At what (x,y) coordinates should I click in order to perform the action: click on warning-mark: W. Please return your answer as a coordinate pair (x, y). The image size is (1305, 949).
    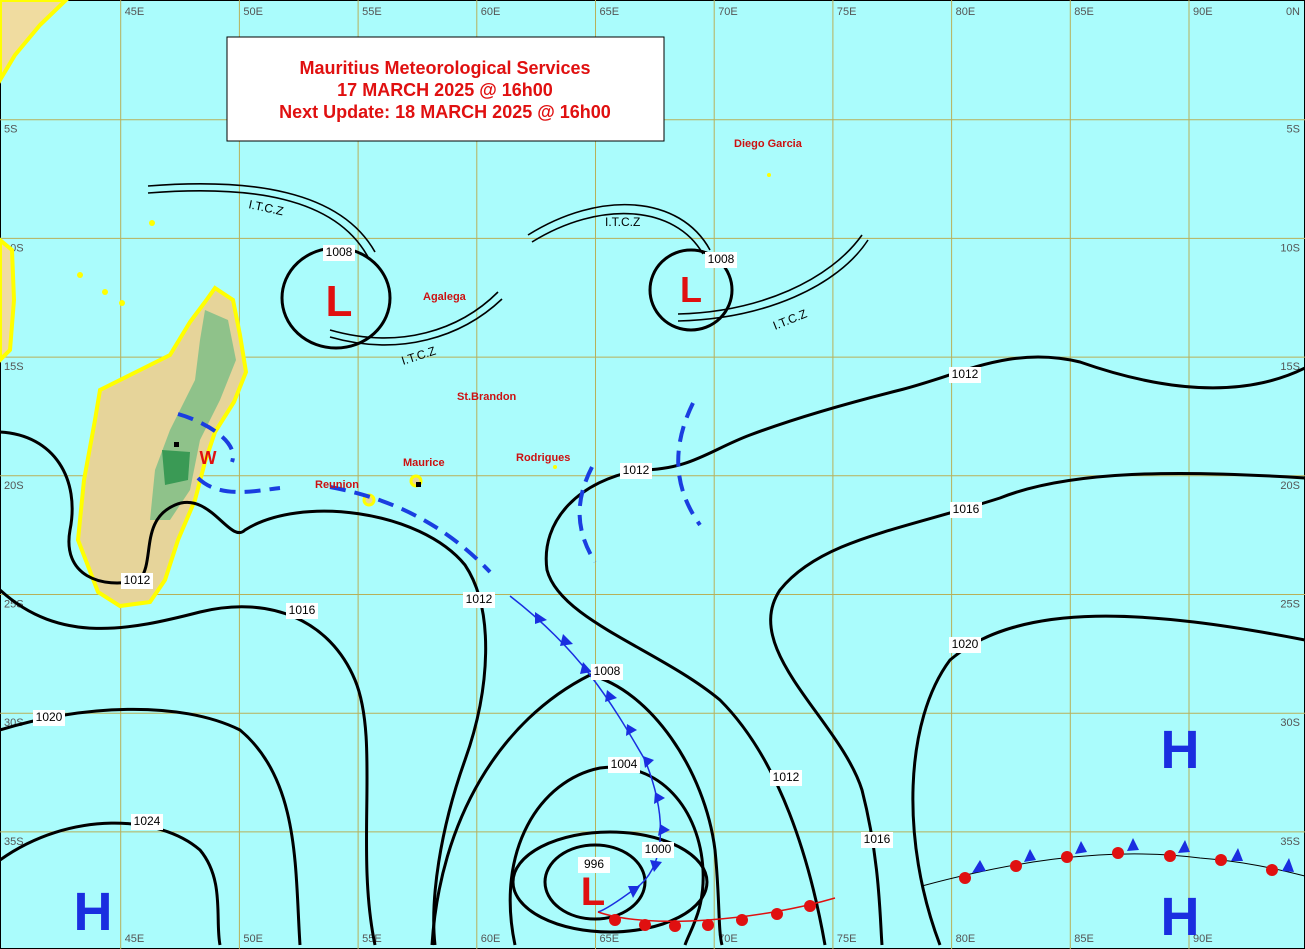
    Looking at the image, I should click on (208, 458).